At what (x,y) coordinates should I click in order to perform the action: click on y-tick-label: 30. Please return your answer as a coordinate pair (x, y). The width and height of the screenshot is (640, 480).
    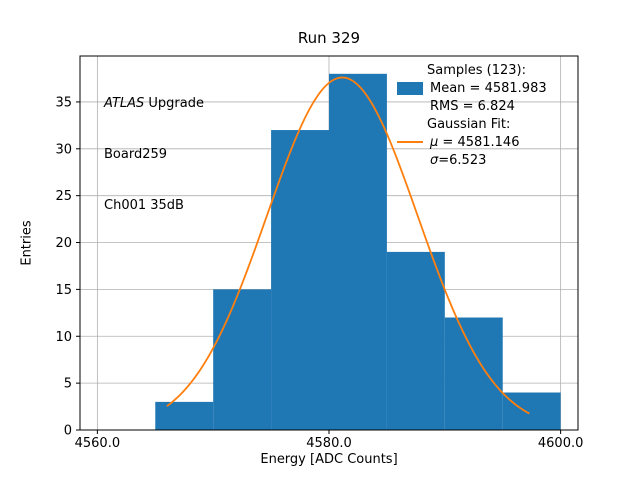
    Looking at the image, I should click on (63, 149).